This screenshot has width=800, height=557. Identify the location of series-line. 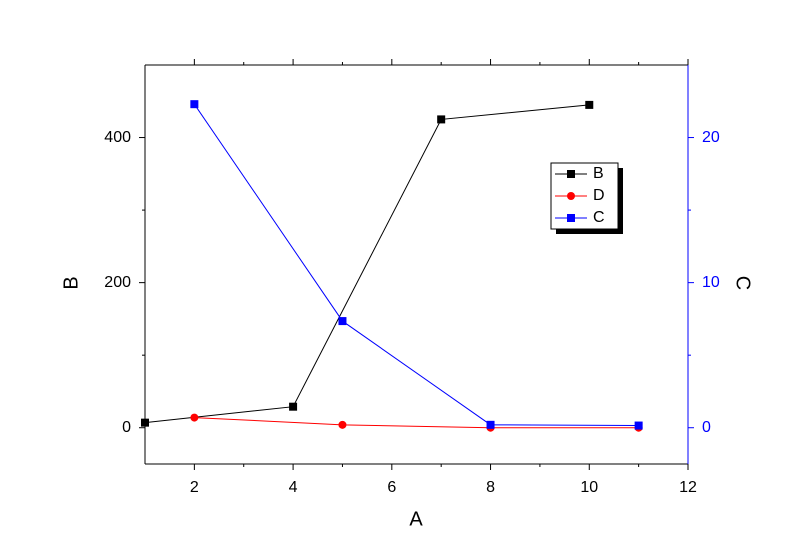
(416, 423).